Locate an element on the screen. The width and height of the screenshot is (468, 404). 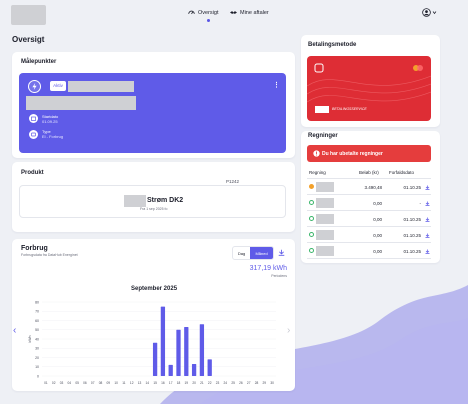
x-tick-label: 07 is located at coordinates (93, 383).